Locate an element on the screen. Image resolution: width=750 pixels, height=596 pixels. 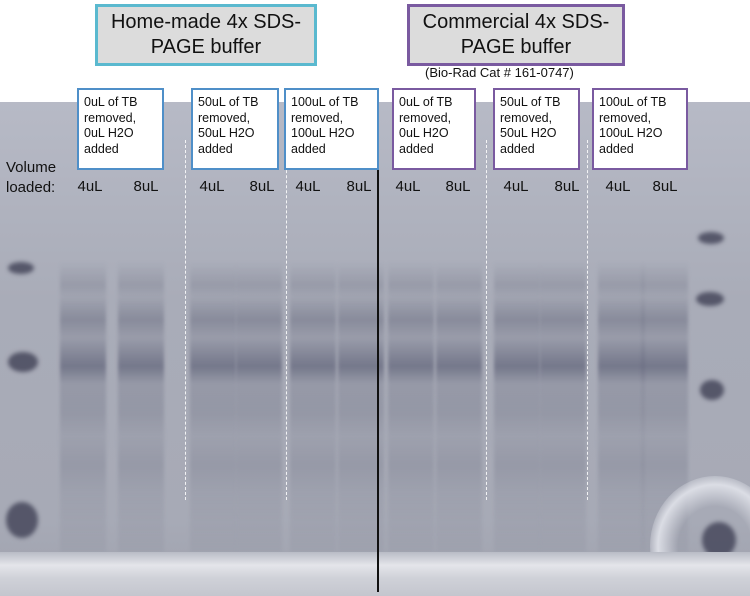
volume-loaded-label: Volume loaded: is located at coordinates (31, 177).